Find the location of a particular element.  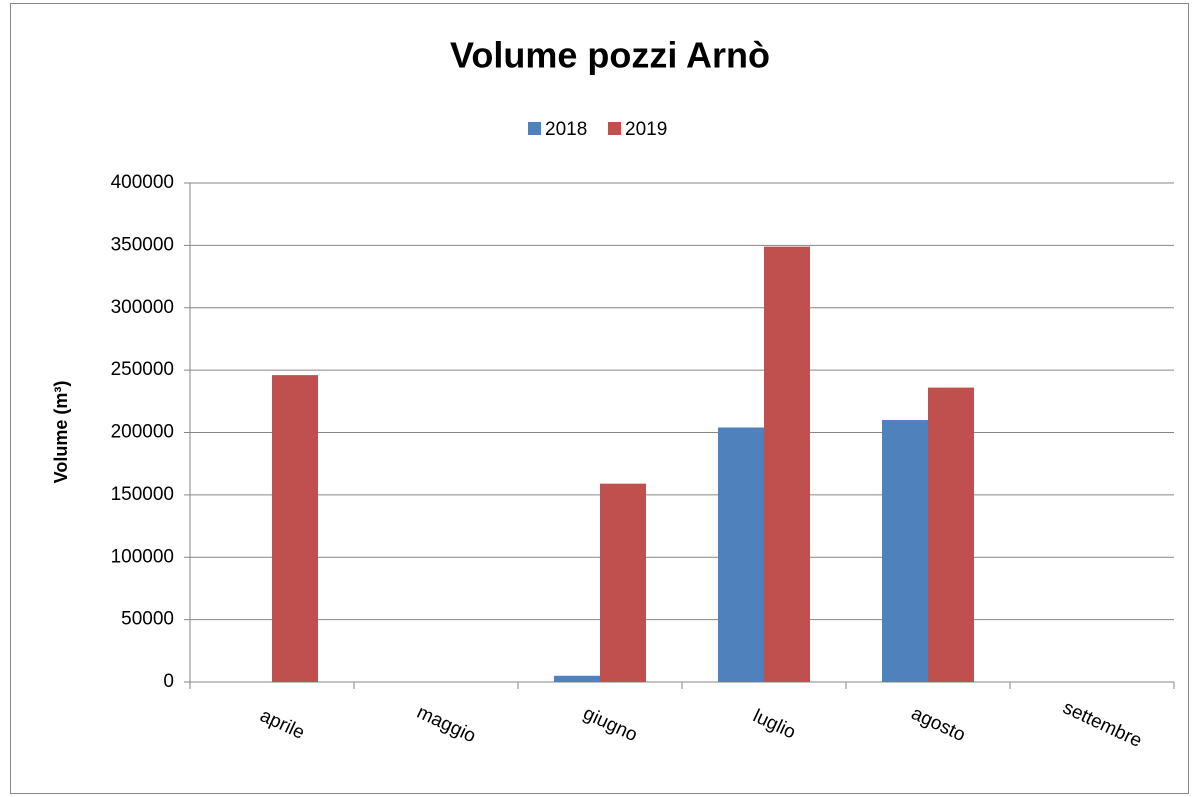

y-tick-label: 0 is located at coordinates (168, 681).